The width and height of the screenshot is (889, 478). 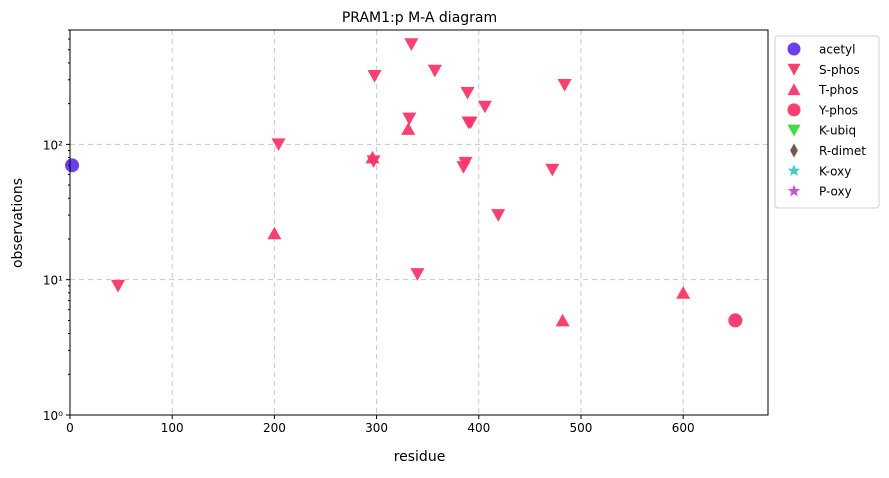 What do you see at coordinates (794, 110) in the screenshot?
I see `legend-marker-y-phos` at bounding box center [794, 110].